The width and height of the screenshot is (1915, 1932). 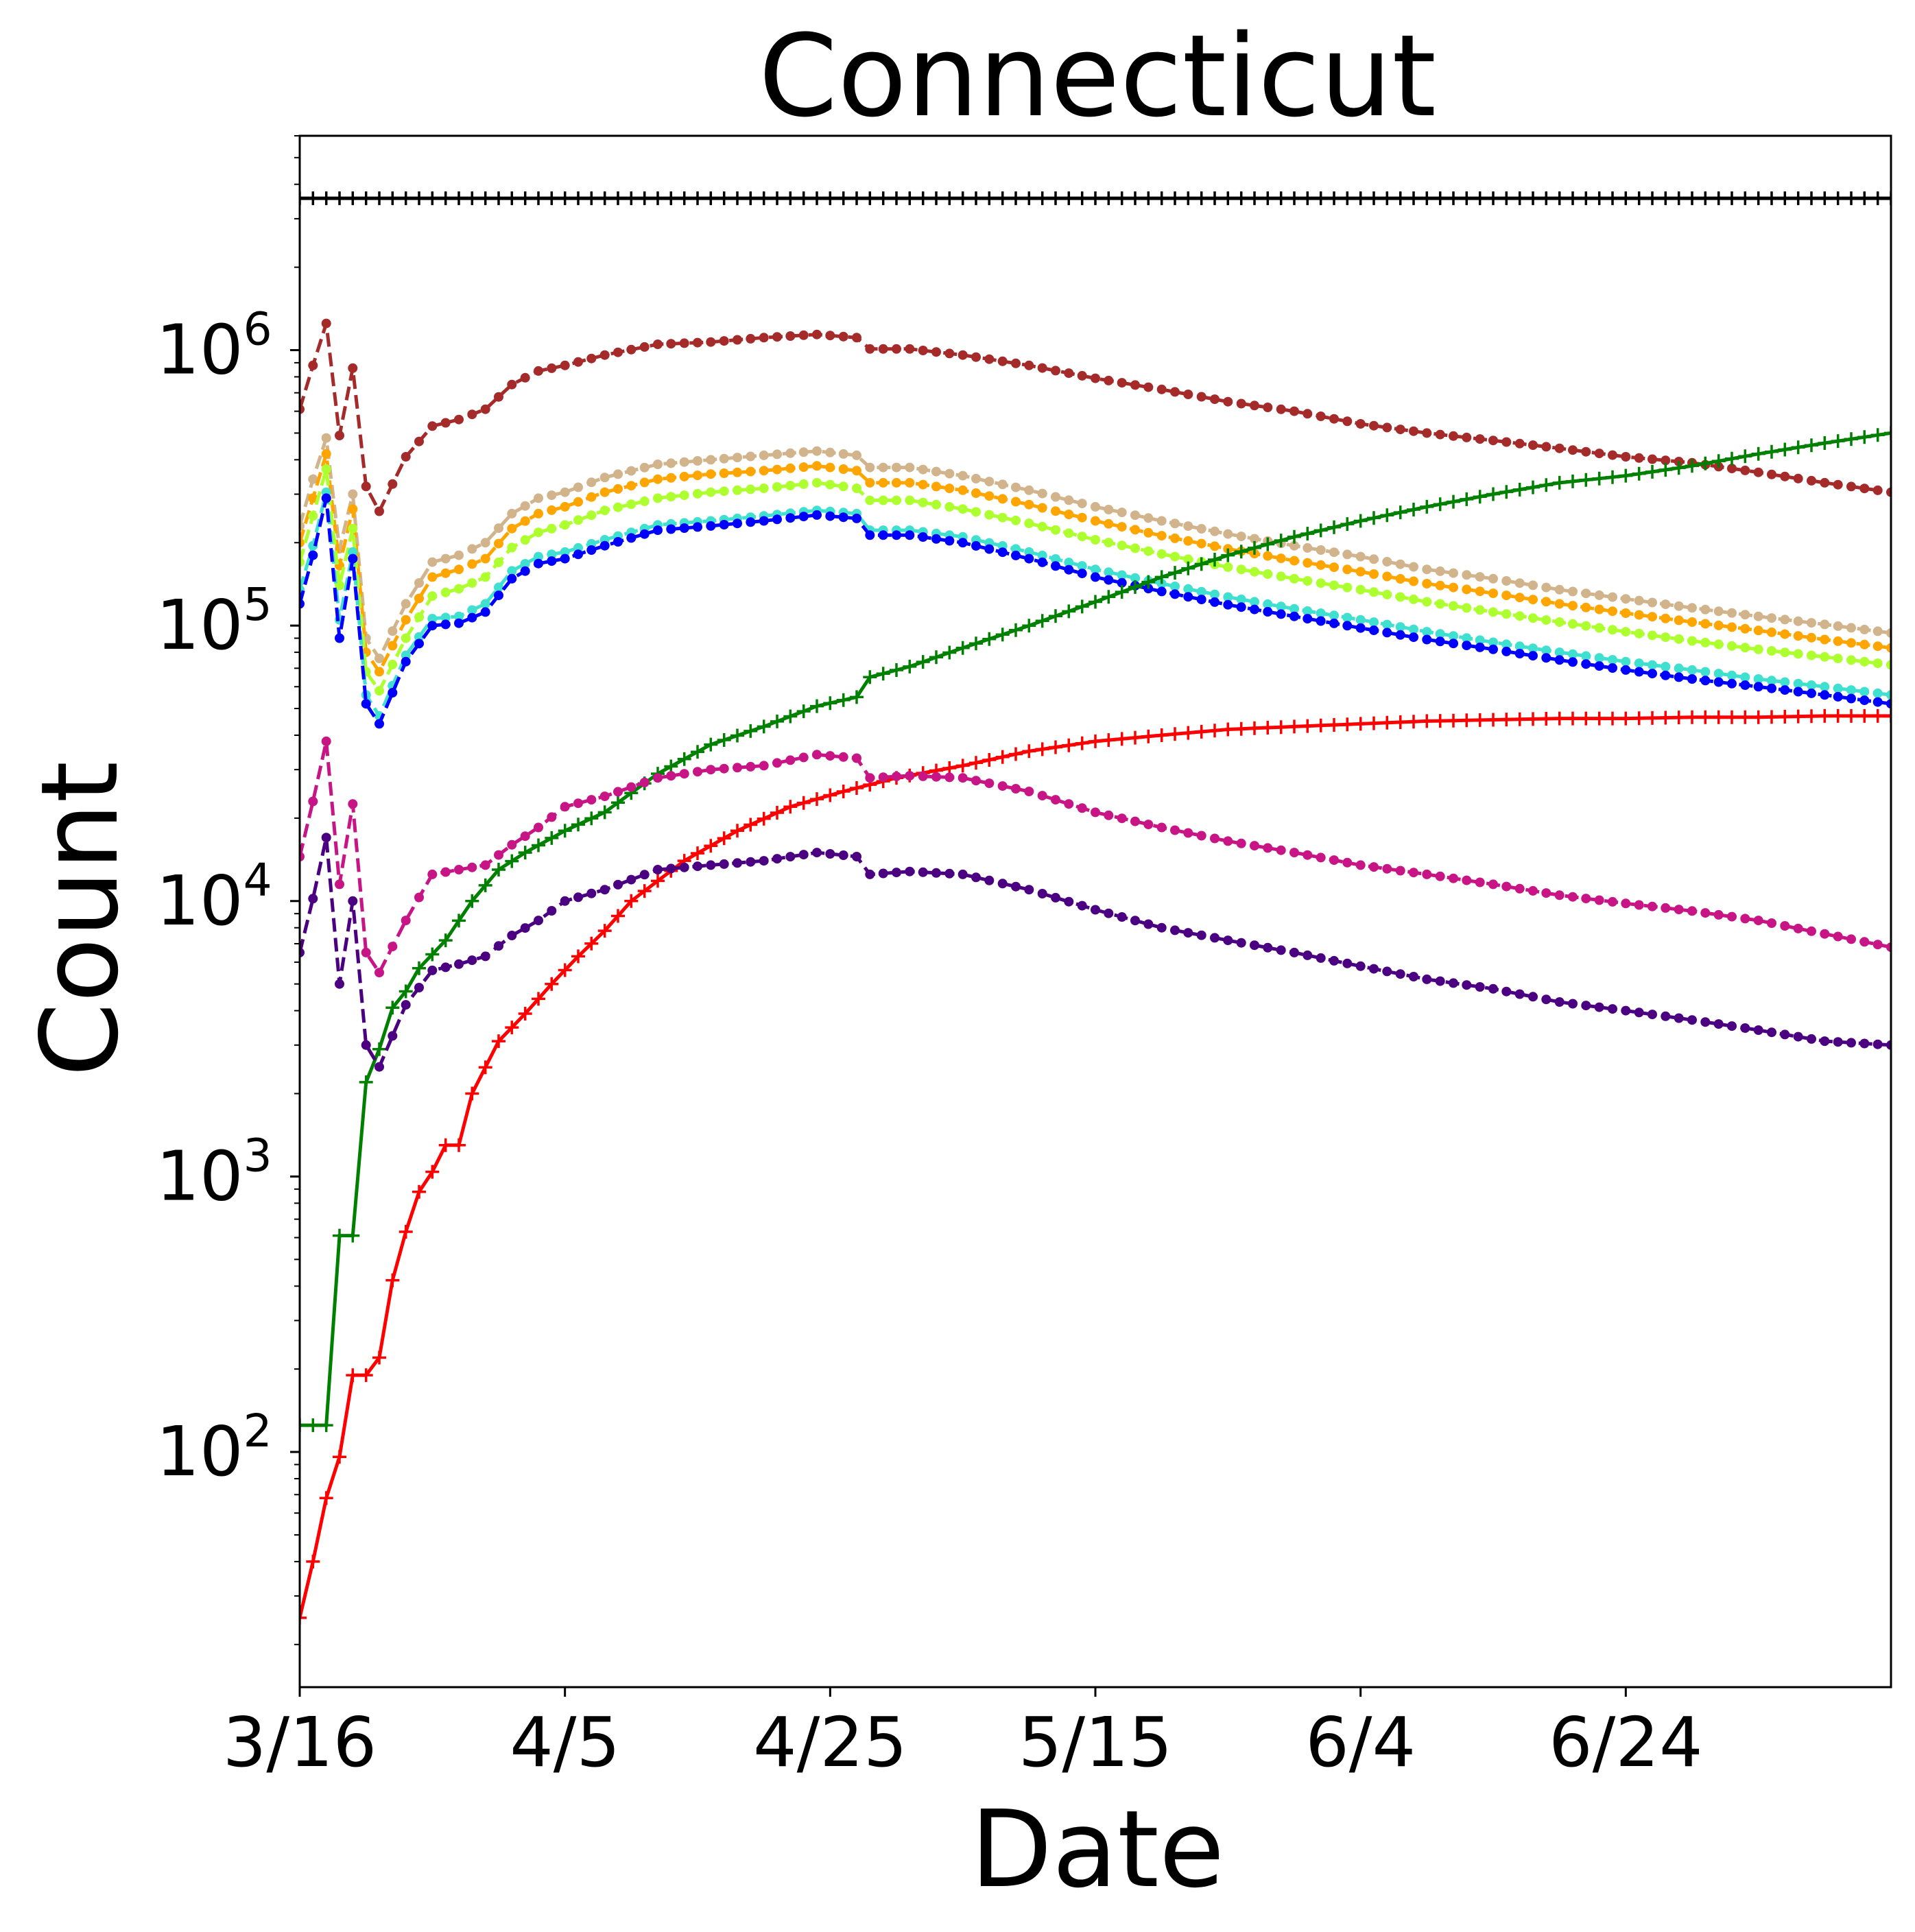 I want to click on y-tick-exponent: 4, so click(x=257, y=880).